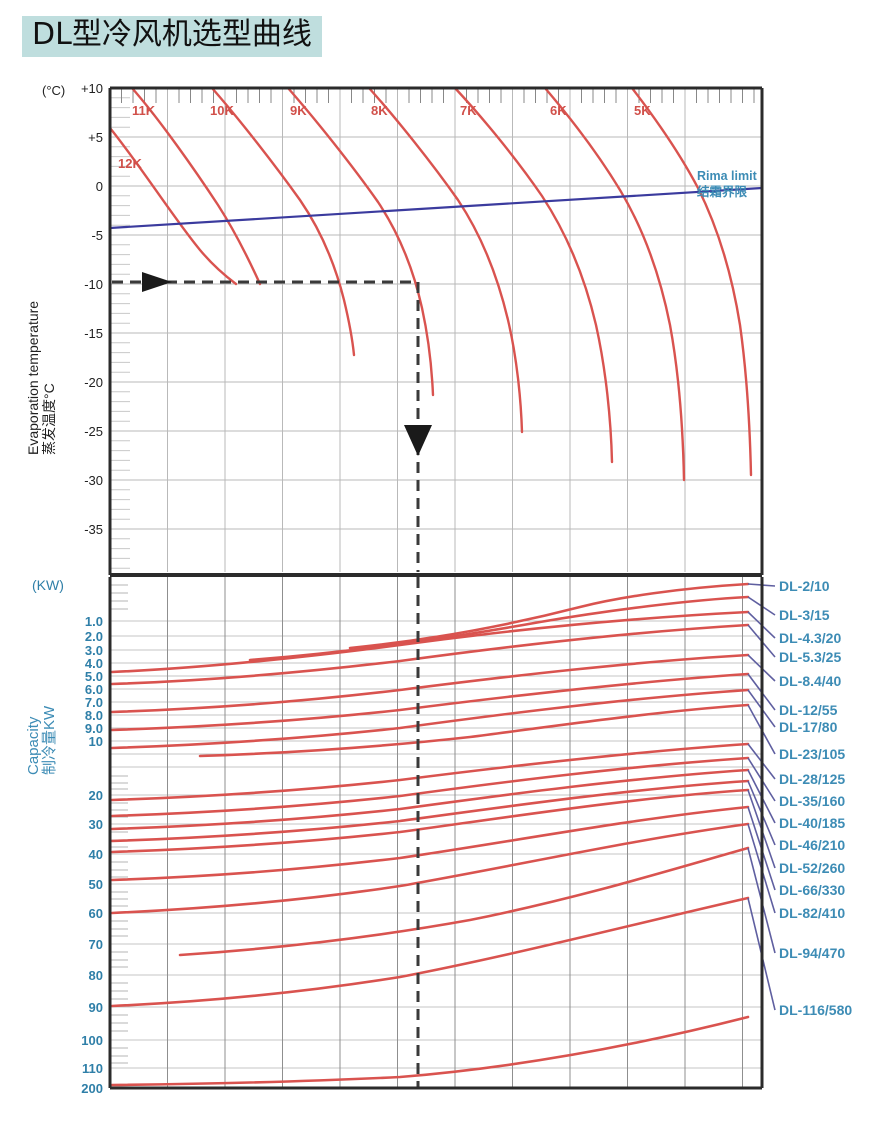 The height and width of the screenshot is (1126, 875). Describe the element at coordinates (94, 650) in the screenshot. I see `bottom-ytick-3.0: 3.0` at that location.